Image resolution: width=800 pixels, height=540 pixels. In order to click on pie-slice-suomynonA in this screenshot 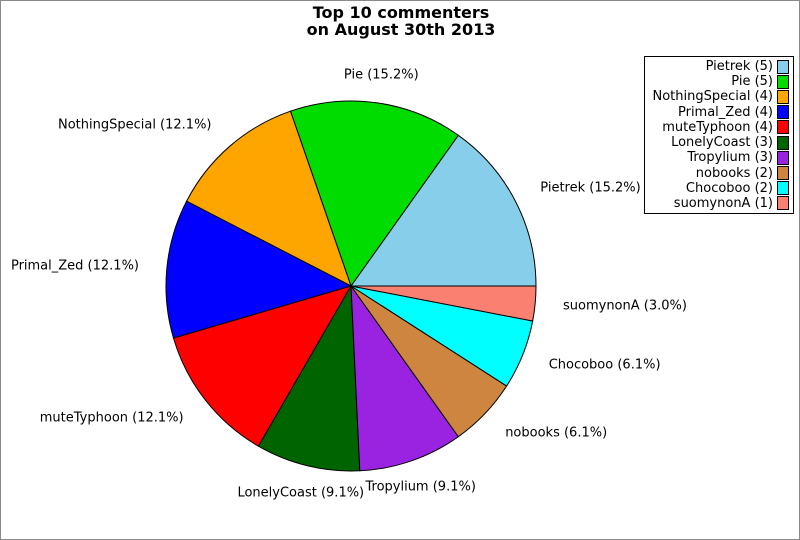, I will do `click(443, 303)`.